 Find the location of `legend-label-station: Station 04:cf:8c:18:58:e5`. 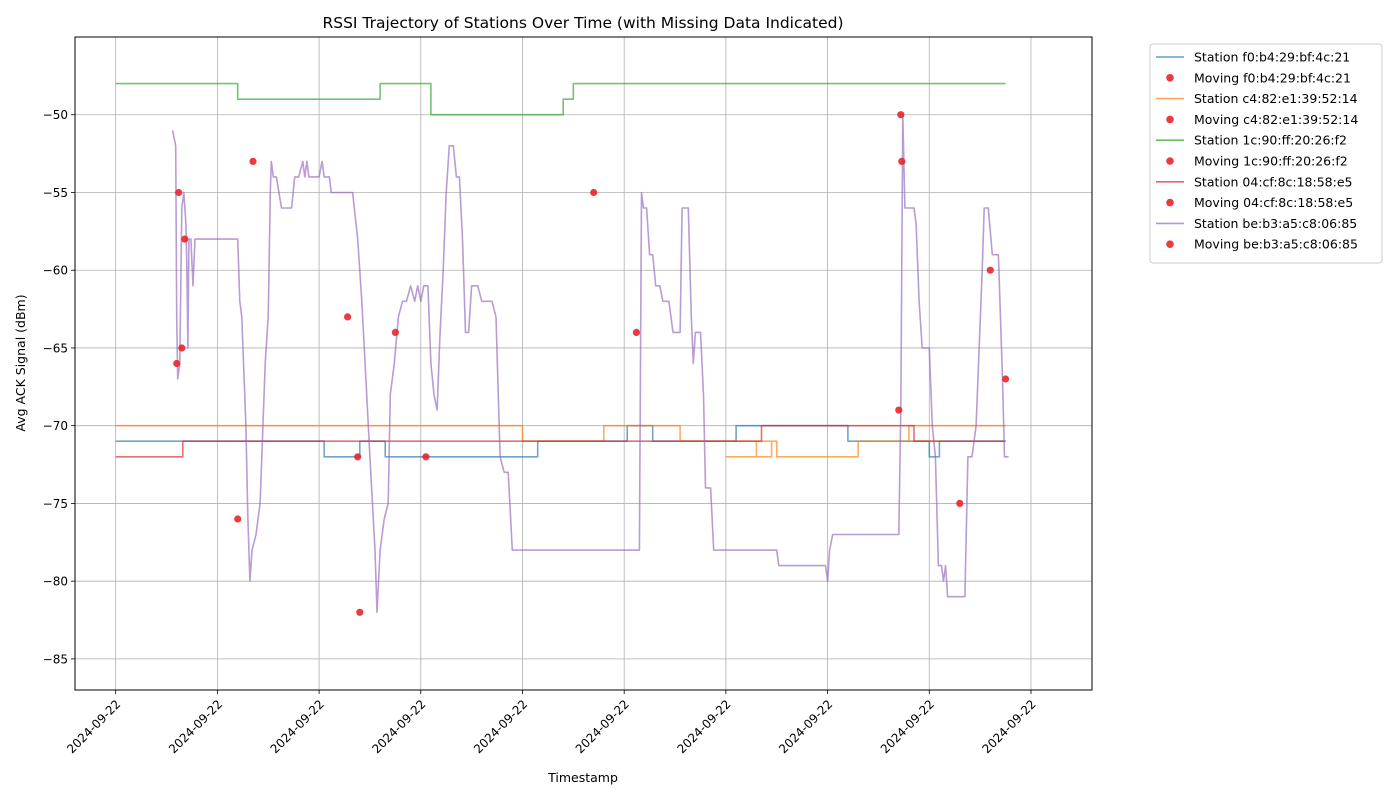

legend-label-station: Station 04:cf:8c:18:58:e5 is located at coordinates (1273, 181).